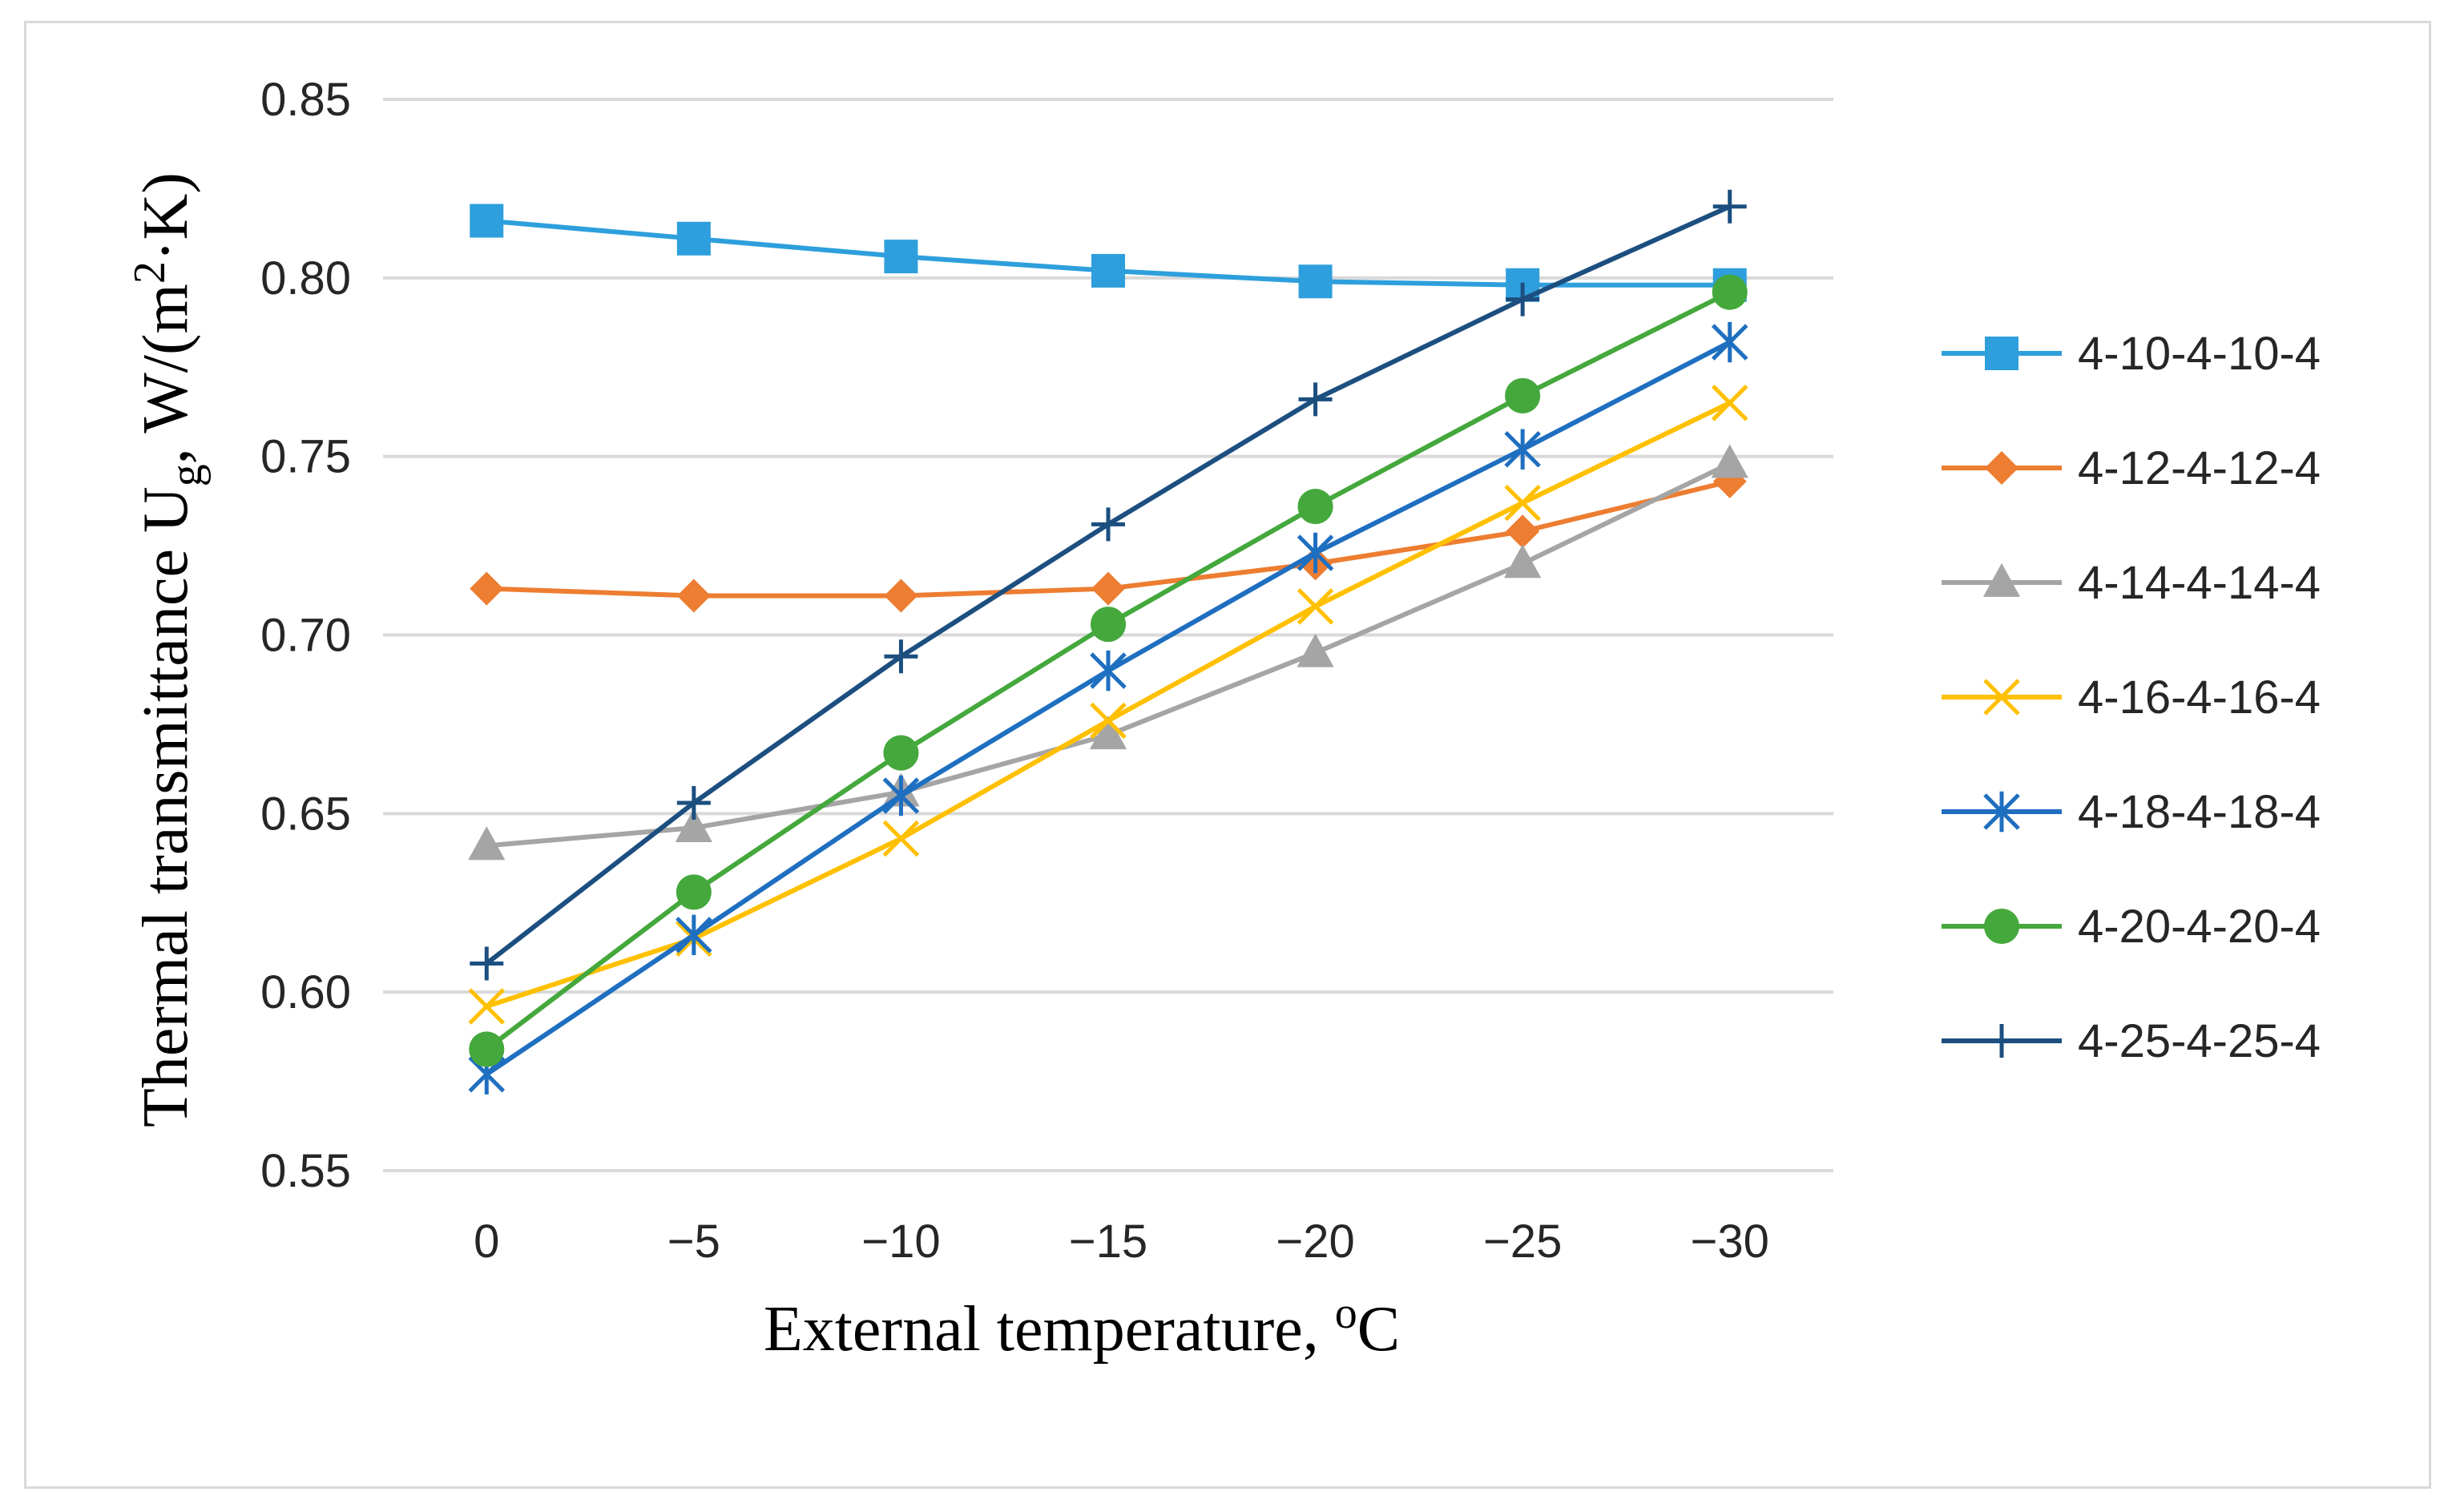 Image resolution: width=2452 pixels, height=1512 pixels. What do you see at coordinates (166, 216) in the screenshot?
I see `y-axis-title-part3: ·K)` at bounding box center [166, 216].